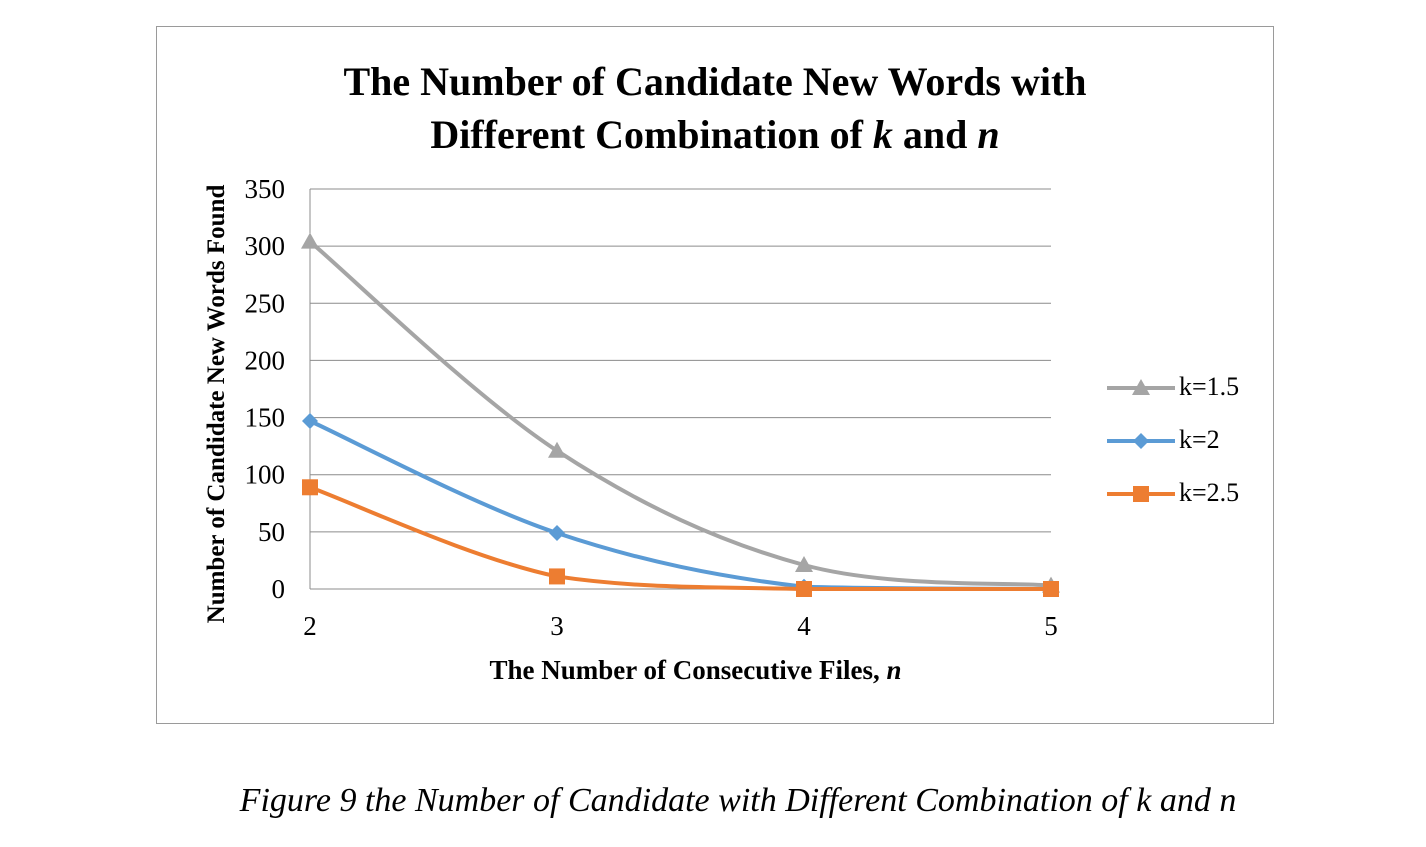 Image resolution: width=1426 pixels, height=847 pixels. Describe the element at coordinates (1209, 492) in the screenshot. I see `legend-label: k=2.5` at that location.